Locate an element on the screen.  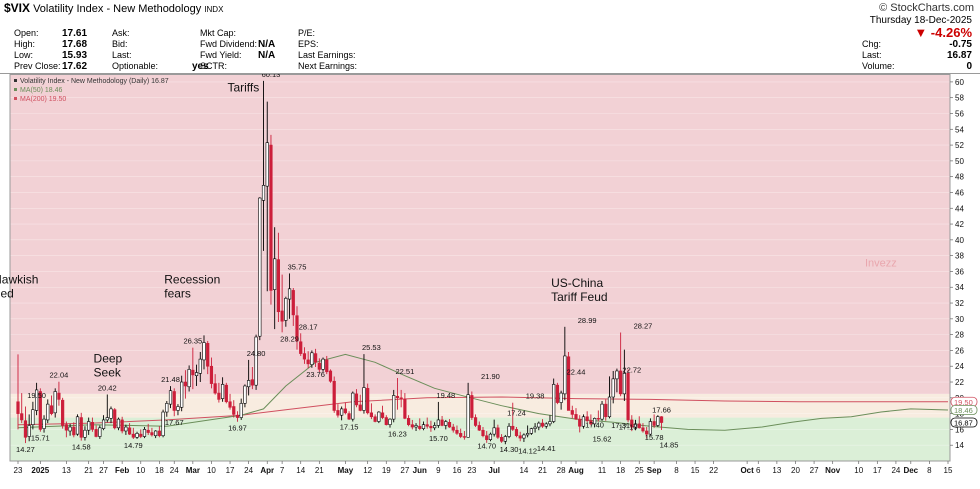
field-label: Last Earnings: is located at coordinates (327, 55).